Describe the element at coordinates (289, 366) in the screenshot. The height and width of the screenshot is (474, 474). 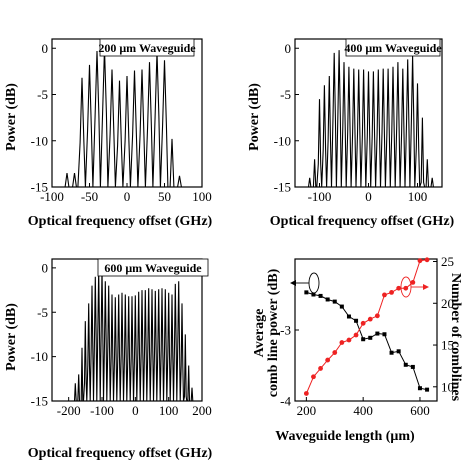
I see `y-ticks-summary: -3 -4` at that location.